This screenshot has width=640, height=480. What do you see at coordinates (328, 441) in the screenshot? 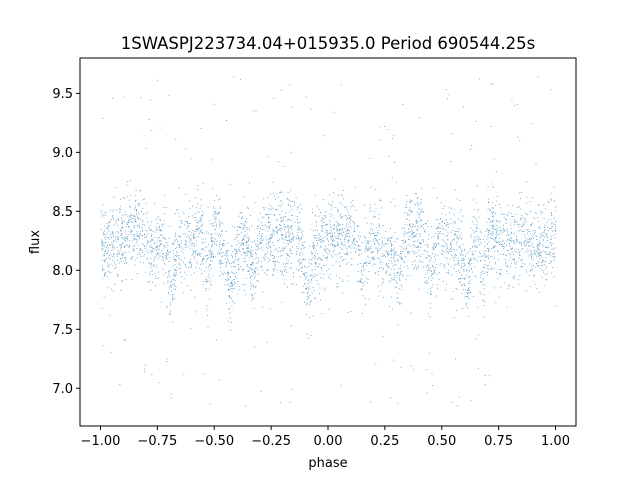
I see `x-tick-label: 0.00` at bounding box center [328, 441].